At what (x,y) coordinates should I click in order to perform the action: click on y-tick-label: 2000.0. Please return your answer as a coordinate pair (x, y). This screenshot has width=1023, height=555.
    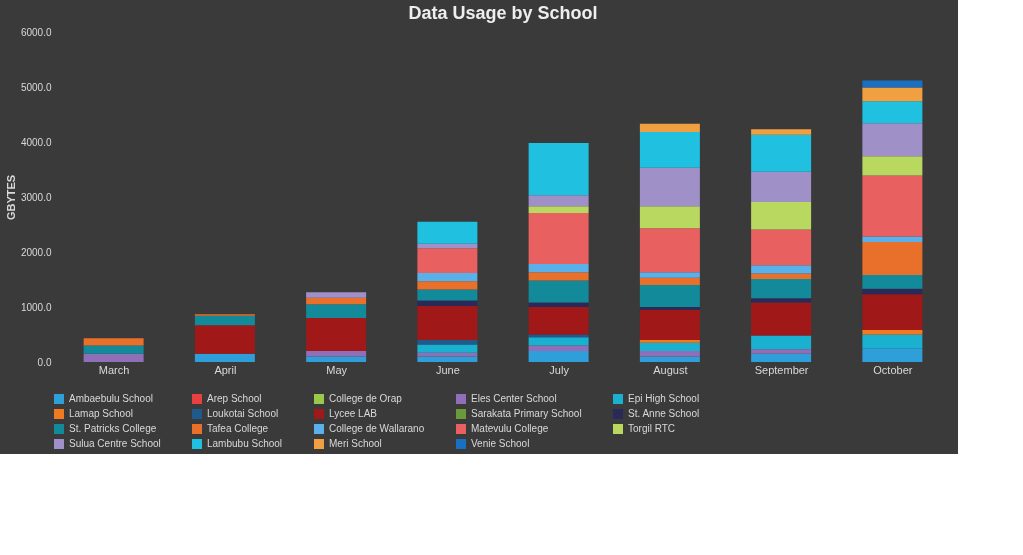
    Looking at the image, I should click on (36, 252).